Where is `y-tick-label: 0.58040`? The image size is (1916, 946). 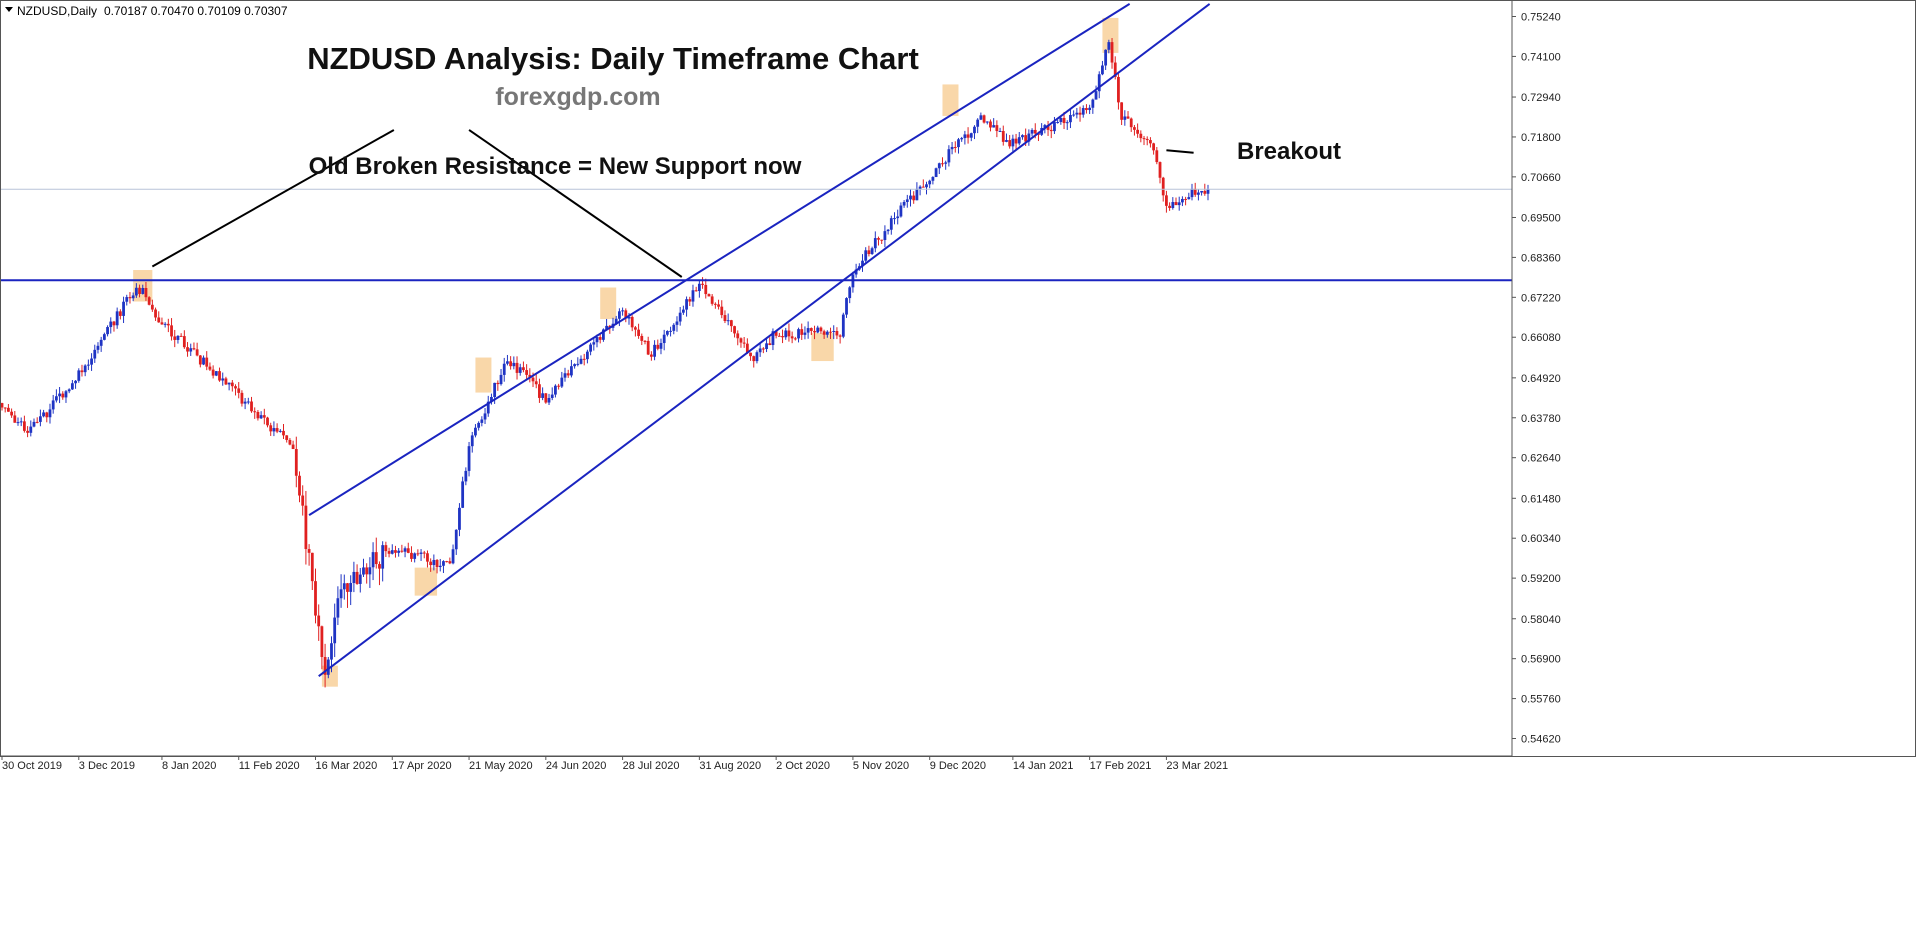 y-tick-label: 0.58040 is located at coordinates (1541, 620).